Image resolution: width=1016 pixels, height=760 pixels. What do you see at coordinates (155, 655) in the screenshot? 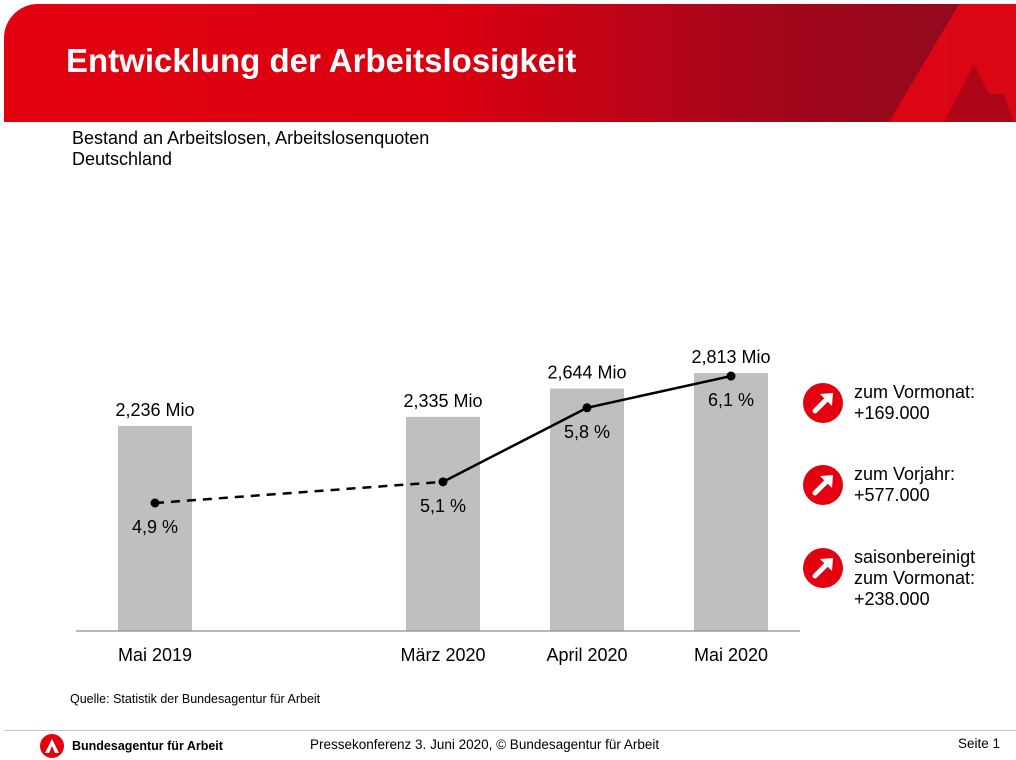
I see `x-tick-label: Mai 2019` at bounding box center [155, 655].